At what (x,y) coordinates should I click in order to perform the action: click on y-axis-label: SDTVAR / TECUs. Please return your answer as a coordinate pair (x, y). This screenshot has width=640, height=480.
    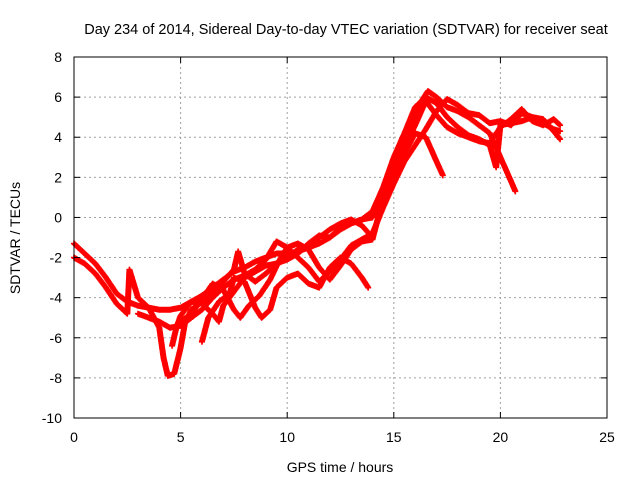
    Looking at the image, I should click on (15, 238).